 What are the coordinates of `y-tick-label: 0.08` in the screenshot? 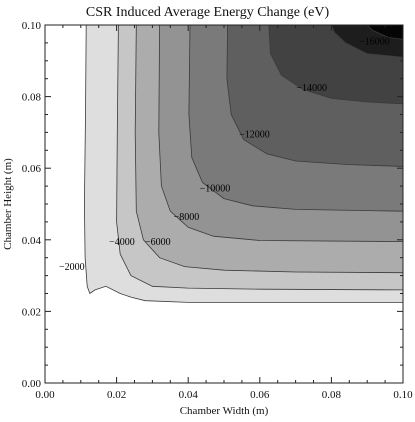 It's located at (32, 98).